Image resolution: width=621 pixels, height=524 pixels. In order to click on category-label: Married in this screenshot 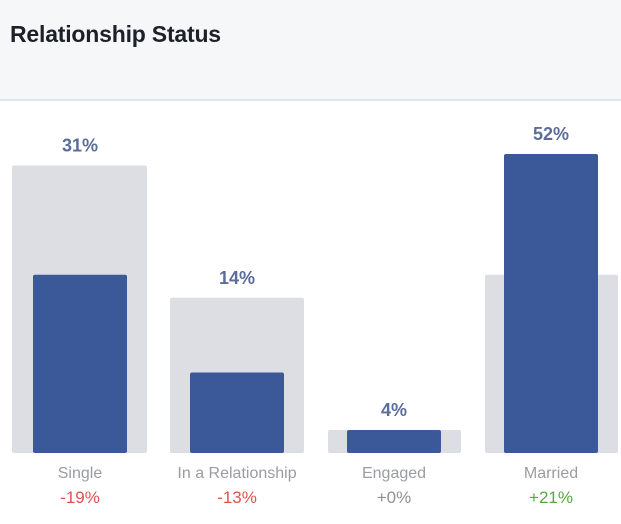, I will do `click(551, 473)`.